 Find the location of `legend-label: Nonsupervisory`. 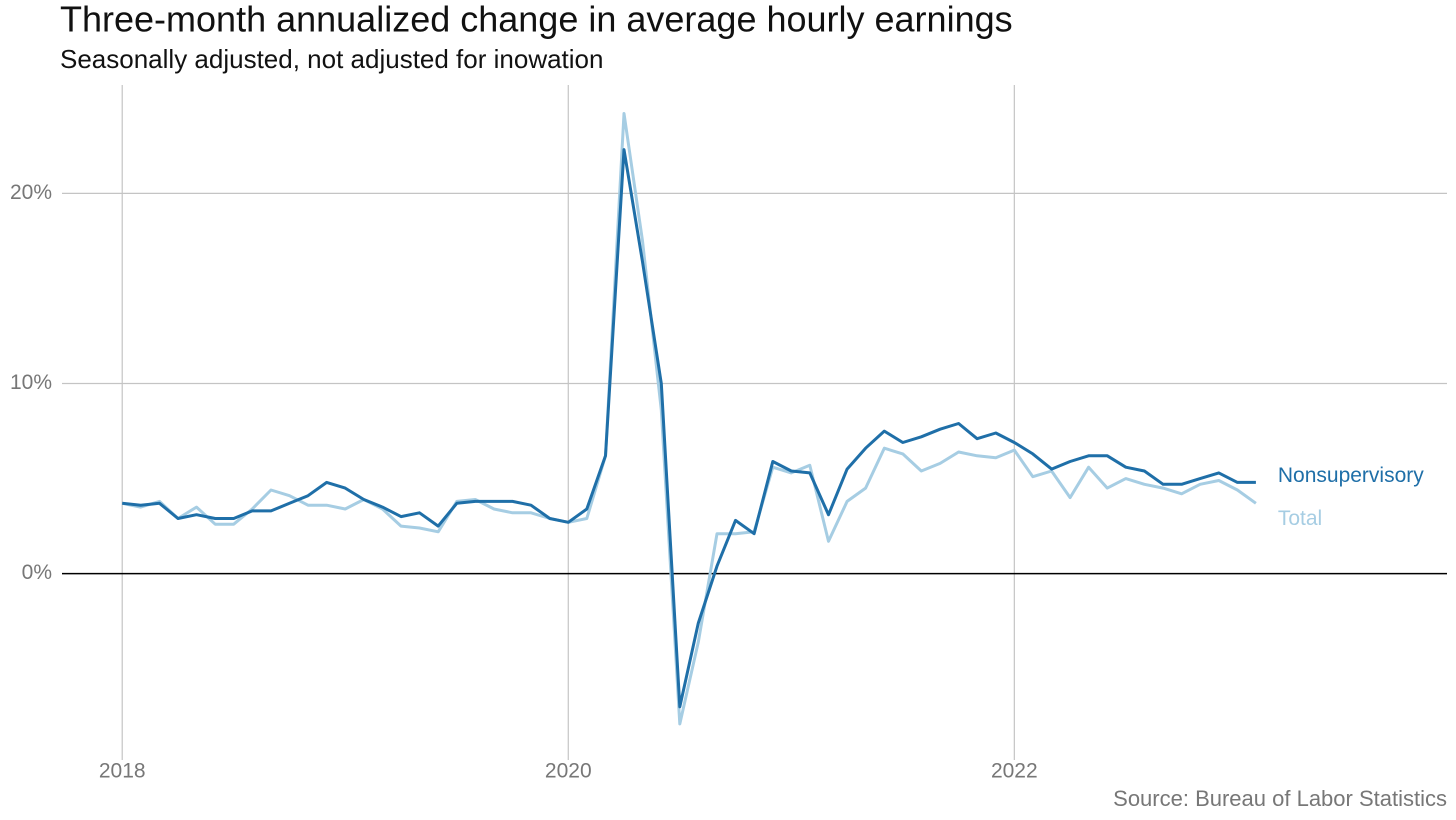

legend-label: Nonsupervisory is located at coordinates (1351, 475).